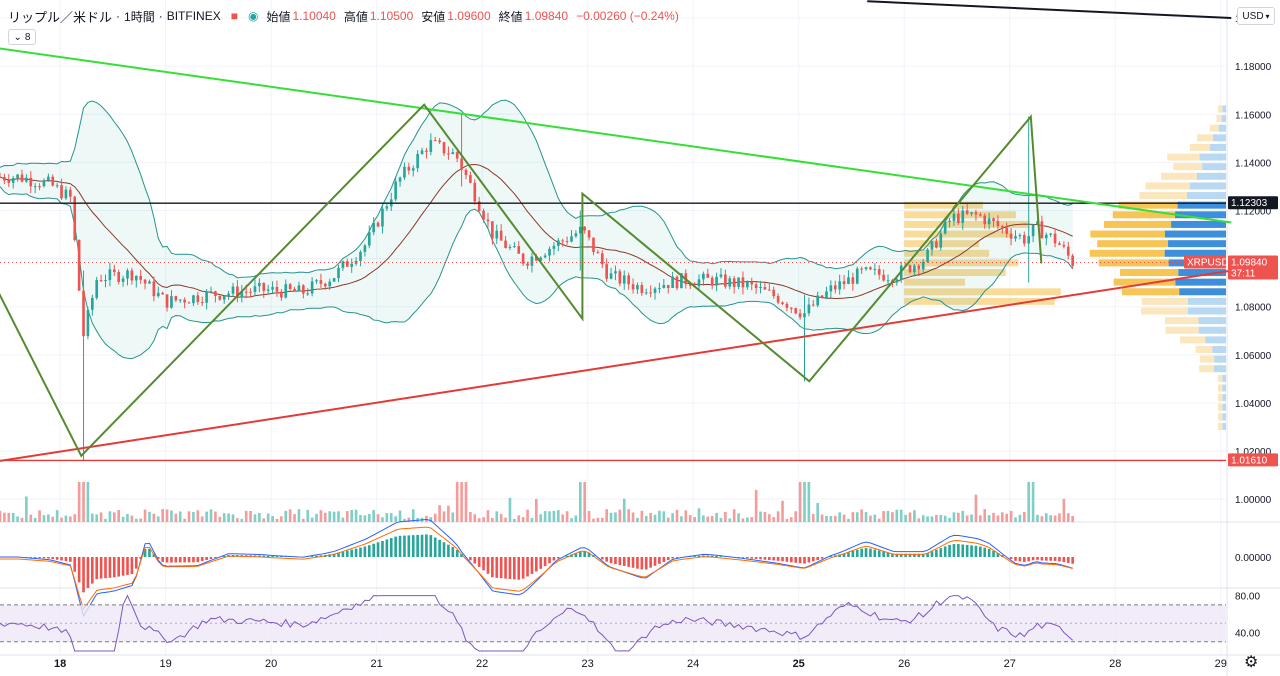  What do you see at coordinates (60, 17) in the screenshot?
I see `symbol-name: リップル／米ドル` at bounding box center [60, 17].